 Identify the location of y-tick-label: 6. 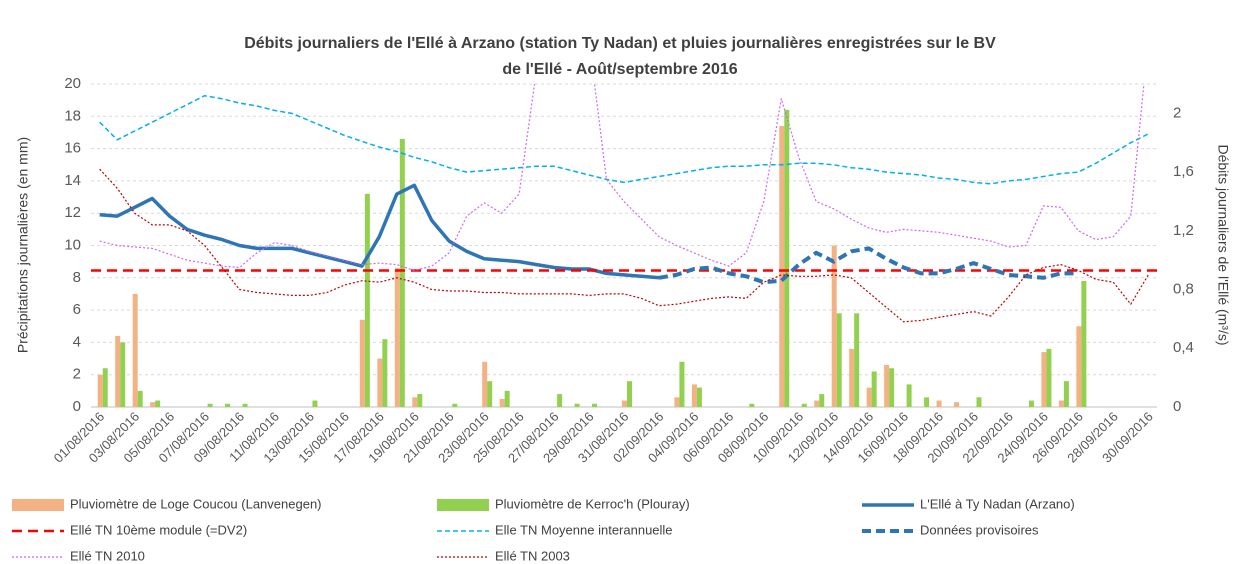
(77, 309).